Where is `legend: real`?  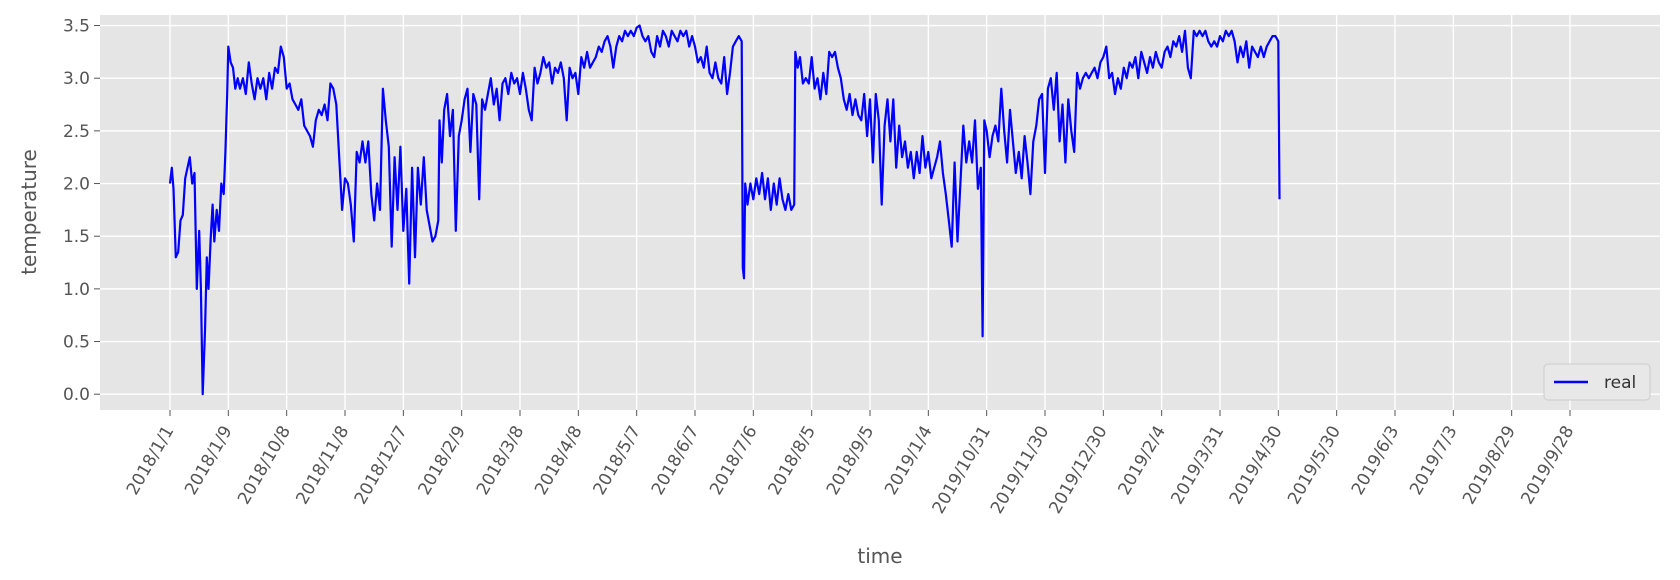 legend: real is located at coordinates (1597, 382).